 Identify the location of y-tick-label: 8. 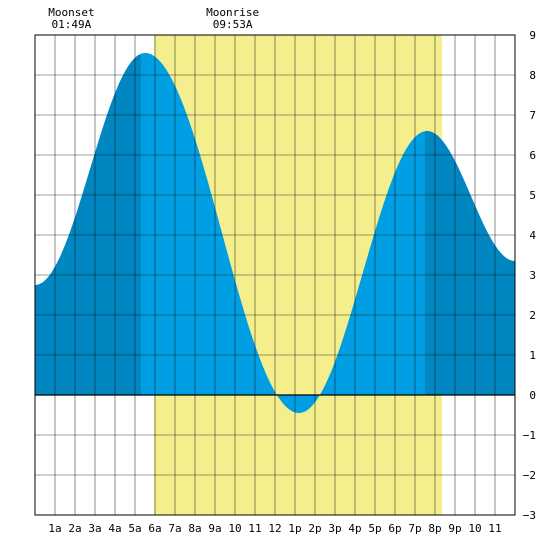
(532, 75).